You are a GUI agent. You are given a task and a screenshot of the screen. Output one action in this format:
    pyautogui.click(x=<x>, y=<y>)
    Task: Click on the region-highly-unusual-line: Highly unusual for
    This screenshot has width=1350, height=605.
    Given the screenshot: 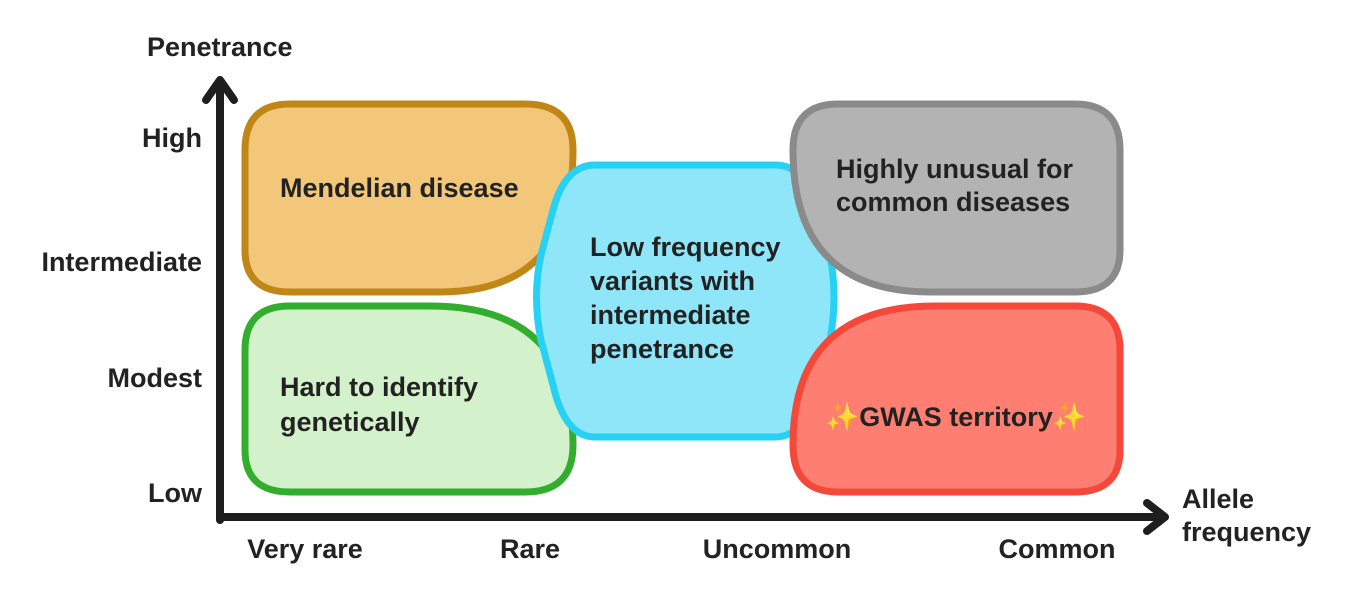 What is the action you would take?
    pyautogui.click(x=954, y=169)
    